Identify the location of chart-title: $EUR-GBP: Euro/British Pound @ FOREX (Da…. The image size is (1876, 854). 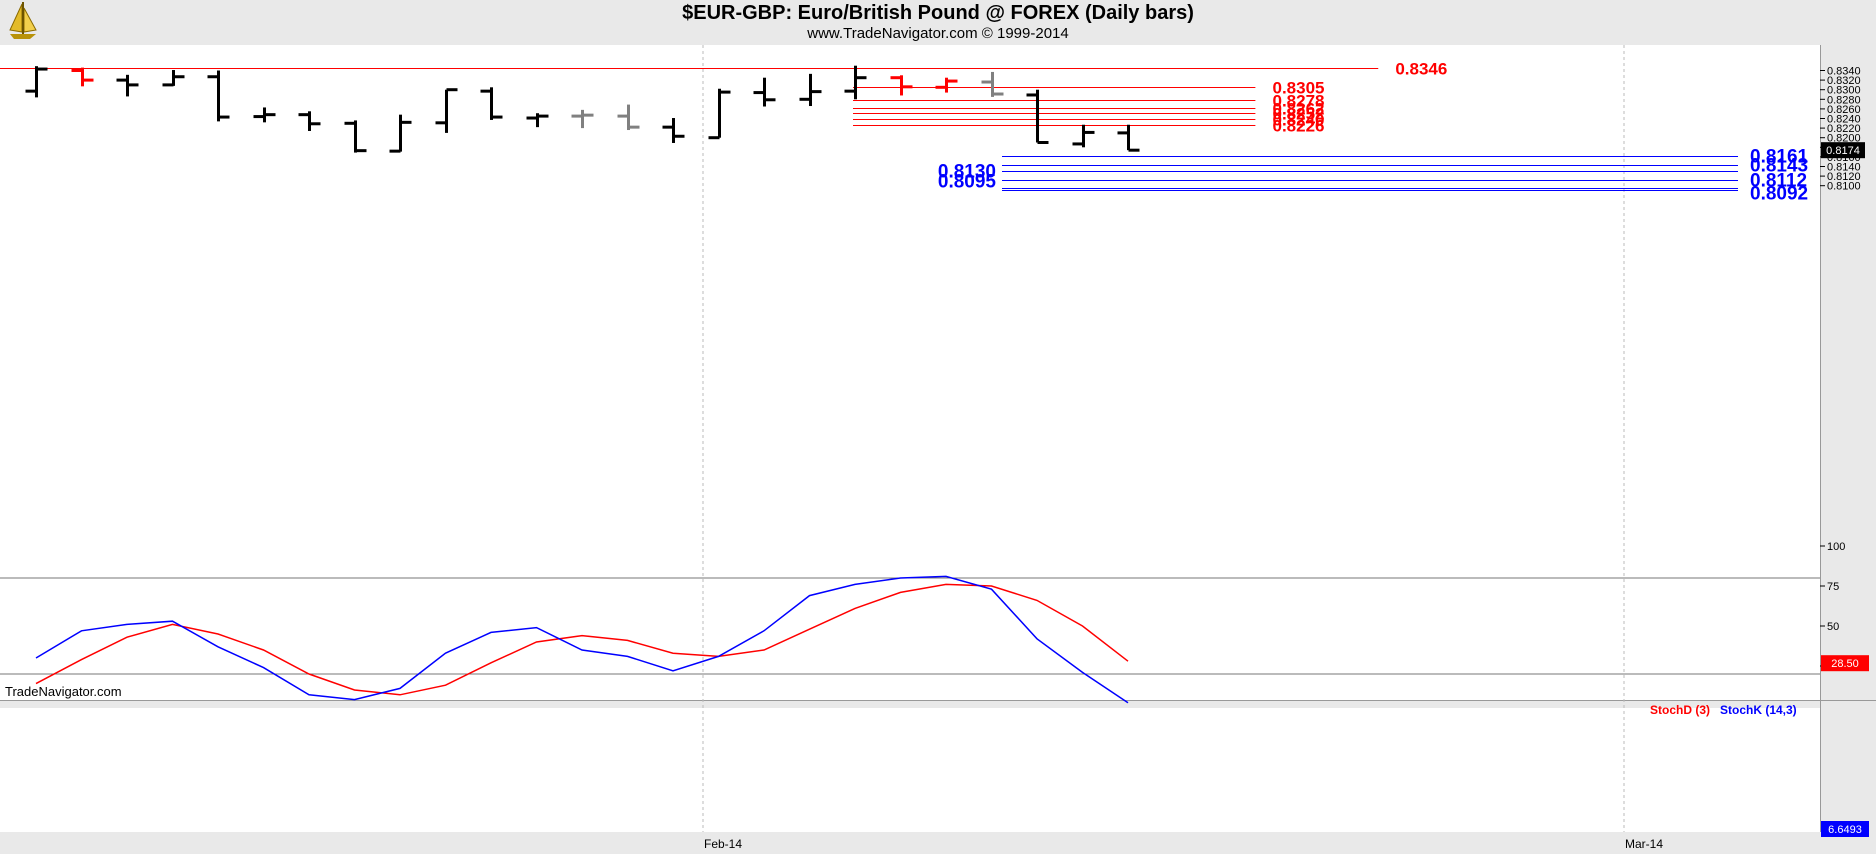
(938, 13).